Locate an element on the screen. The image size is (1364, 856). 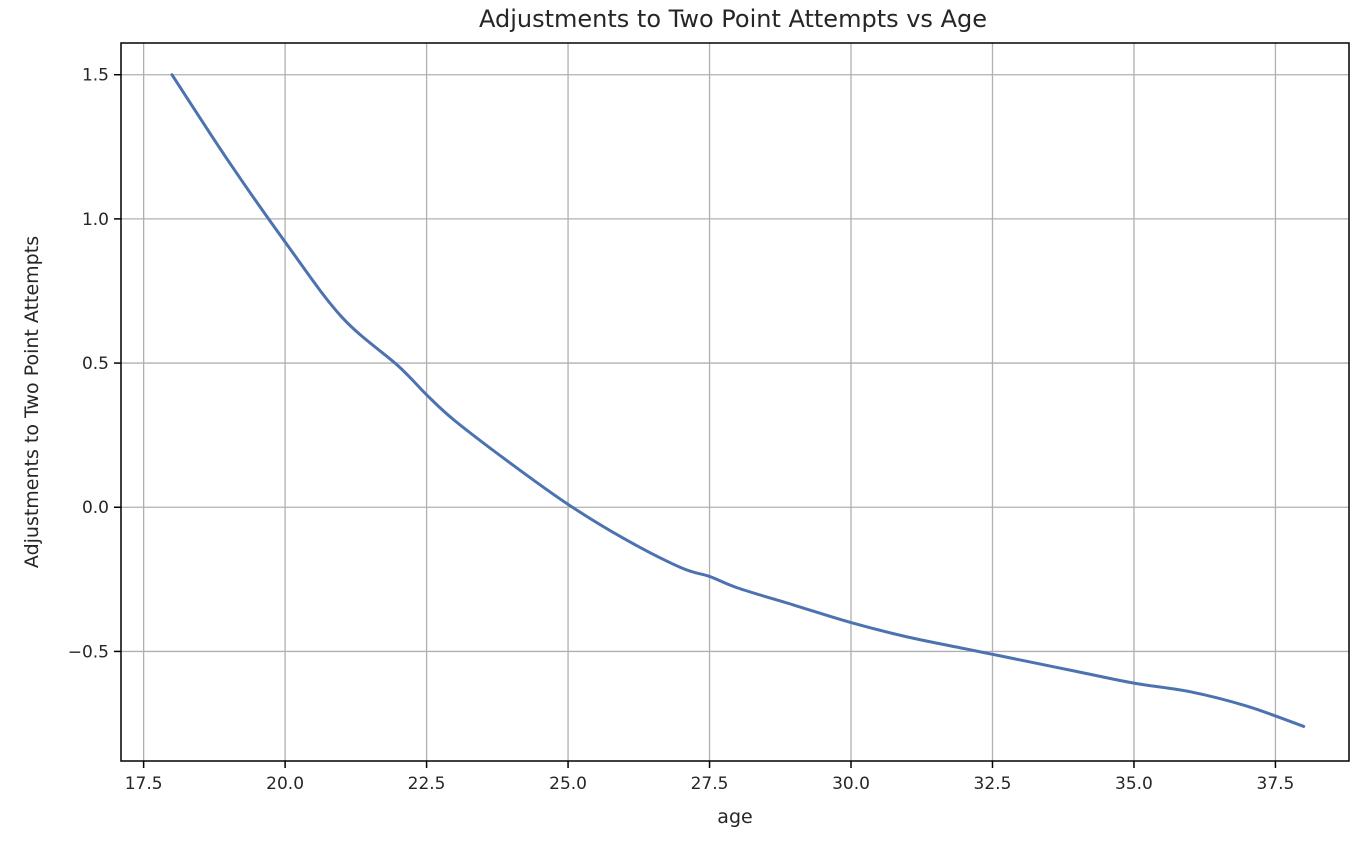
y-axis-label: Adjustments to Two Point Attempts is located at coordinates (32, 402).